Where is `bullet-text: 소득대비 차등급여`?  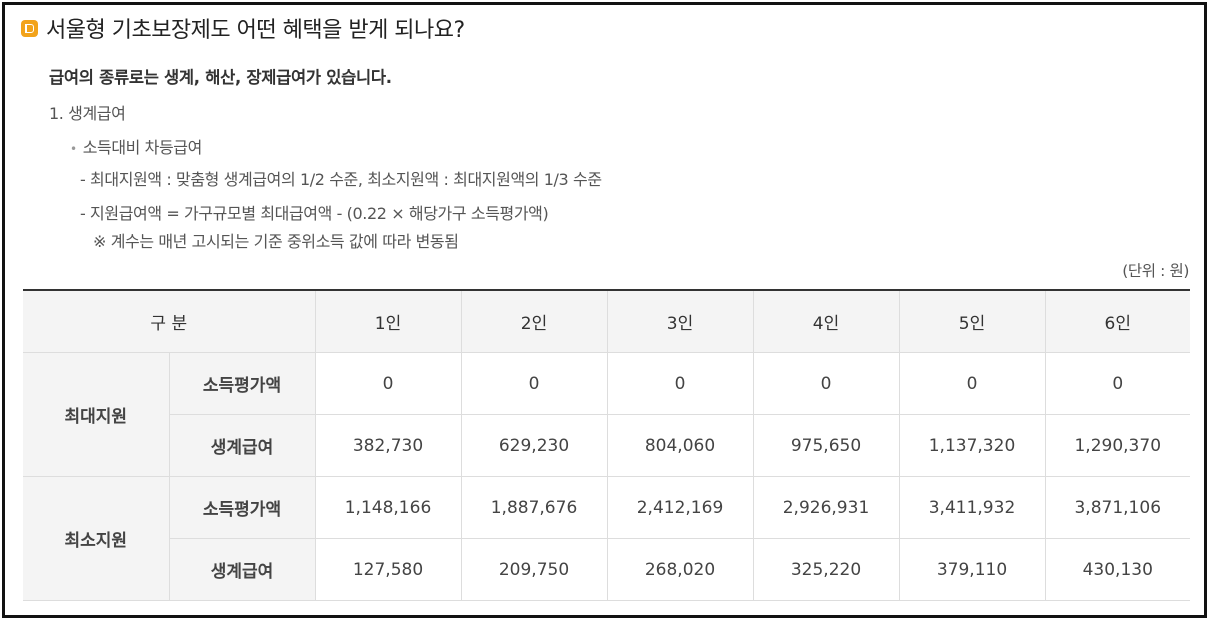
bullet-text: 소득대비 차등급여 is located at coordinates (142, 147).